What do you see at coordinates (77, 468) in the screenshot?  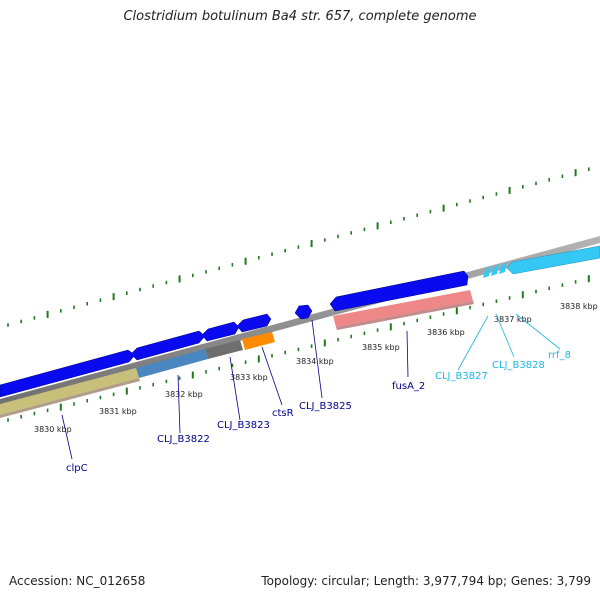 I see `gene-label-clpC: clpC` at bounding box center [77, 468].